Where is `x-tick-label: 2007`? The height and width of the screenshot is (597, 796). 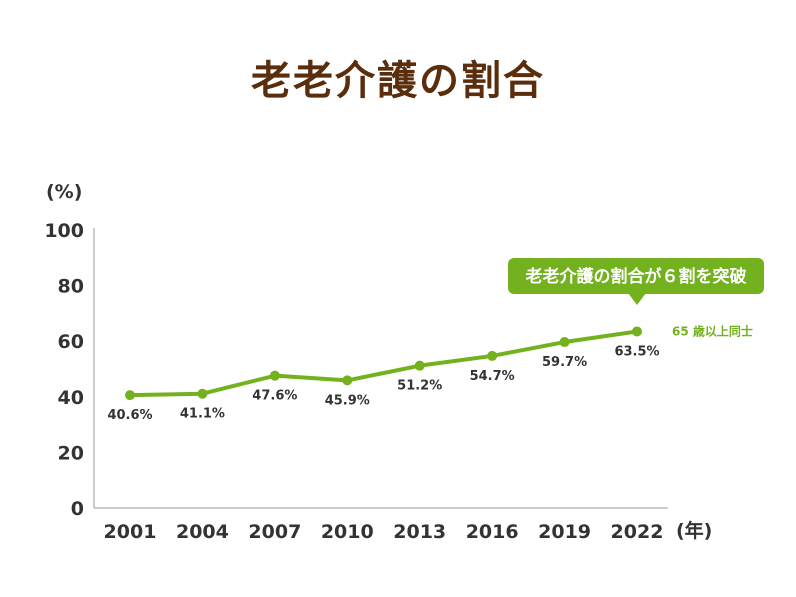
x-tick-label: 2007 is located at coordinates (274, 532).